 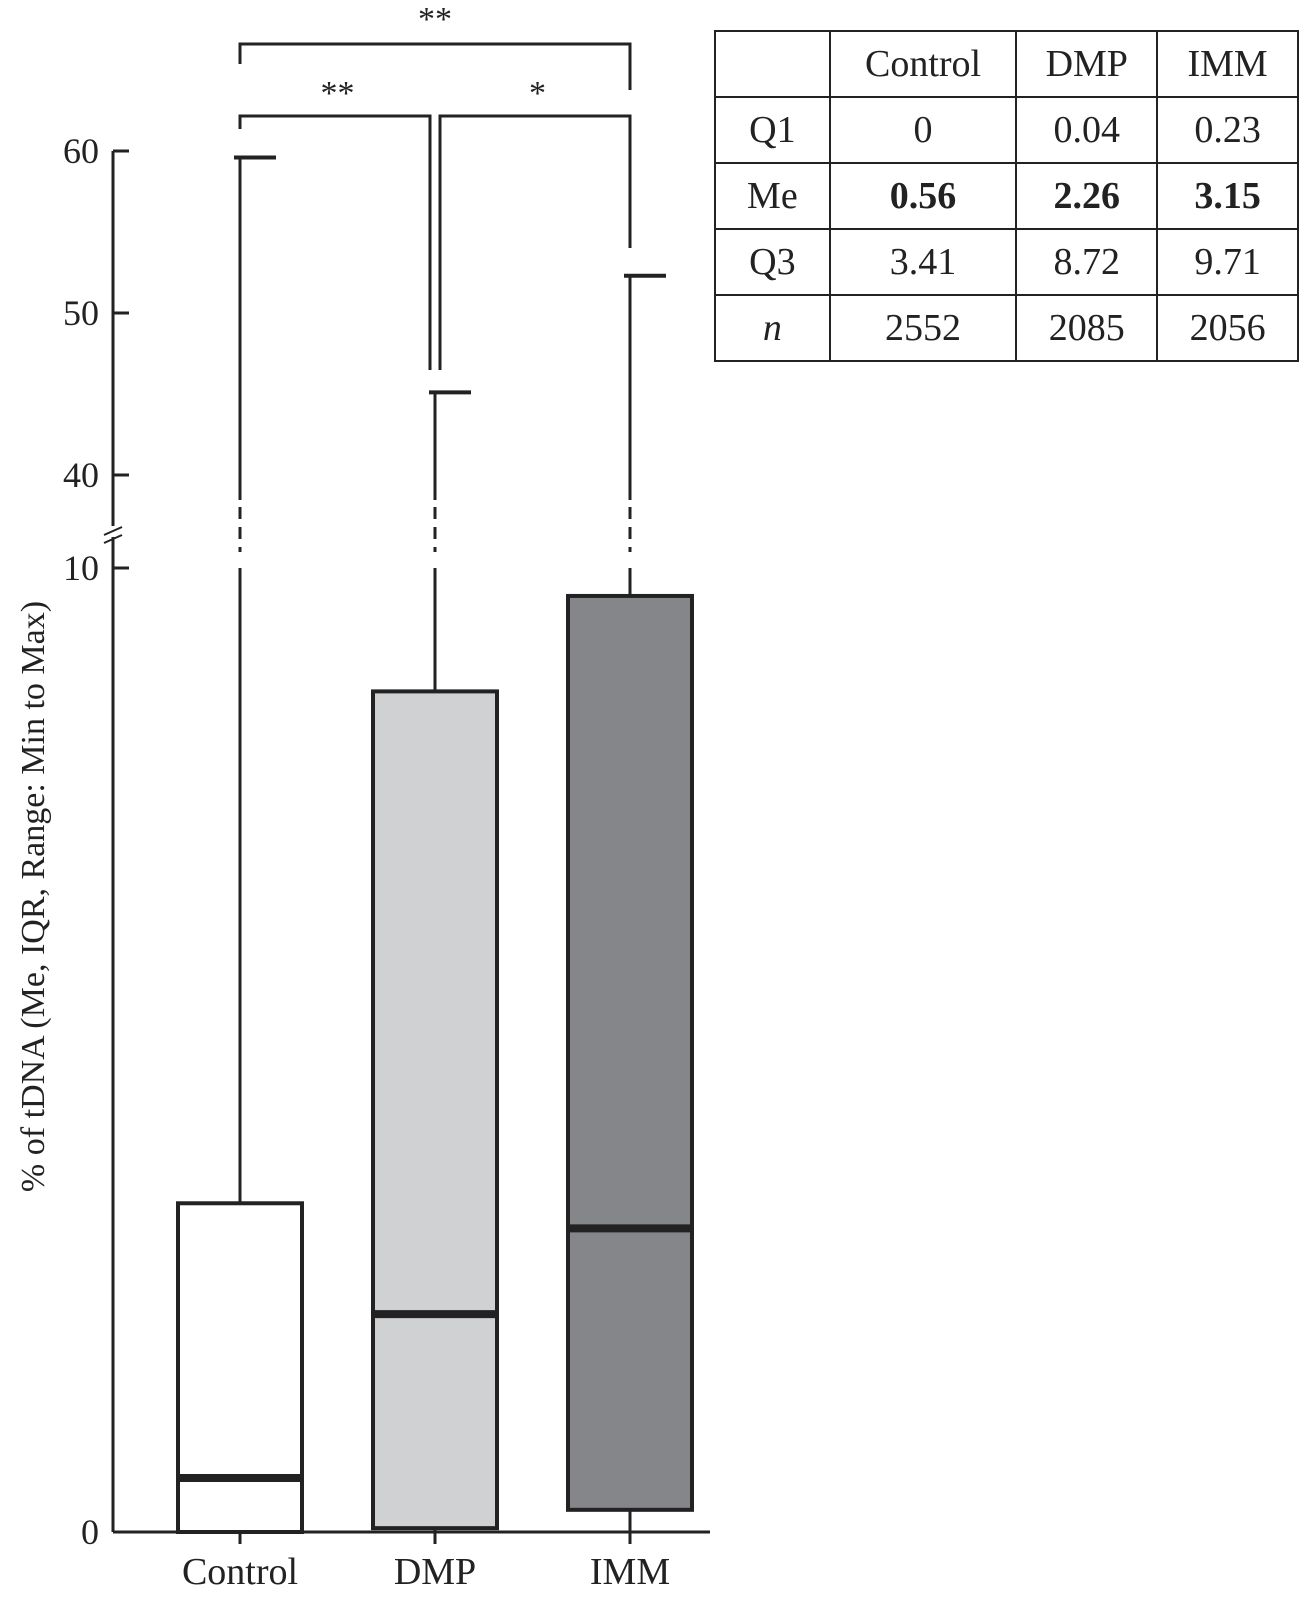 What do you see at coordinates (1227, 64) in the screenshot?
I see `table-header-cell: IMM` at bounding box center [1227, 64].